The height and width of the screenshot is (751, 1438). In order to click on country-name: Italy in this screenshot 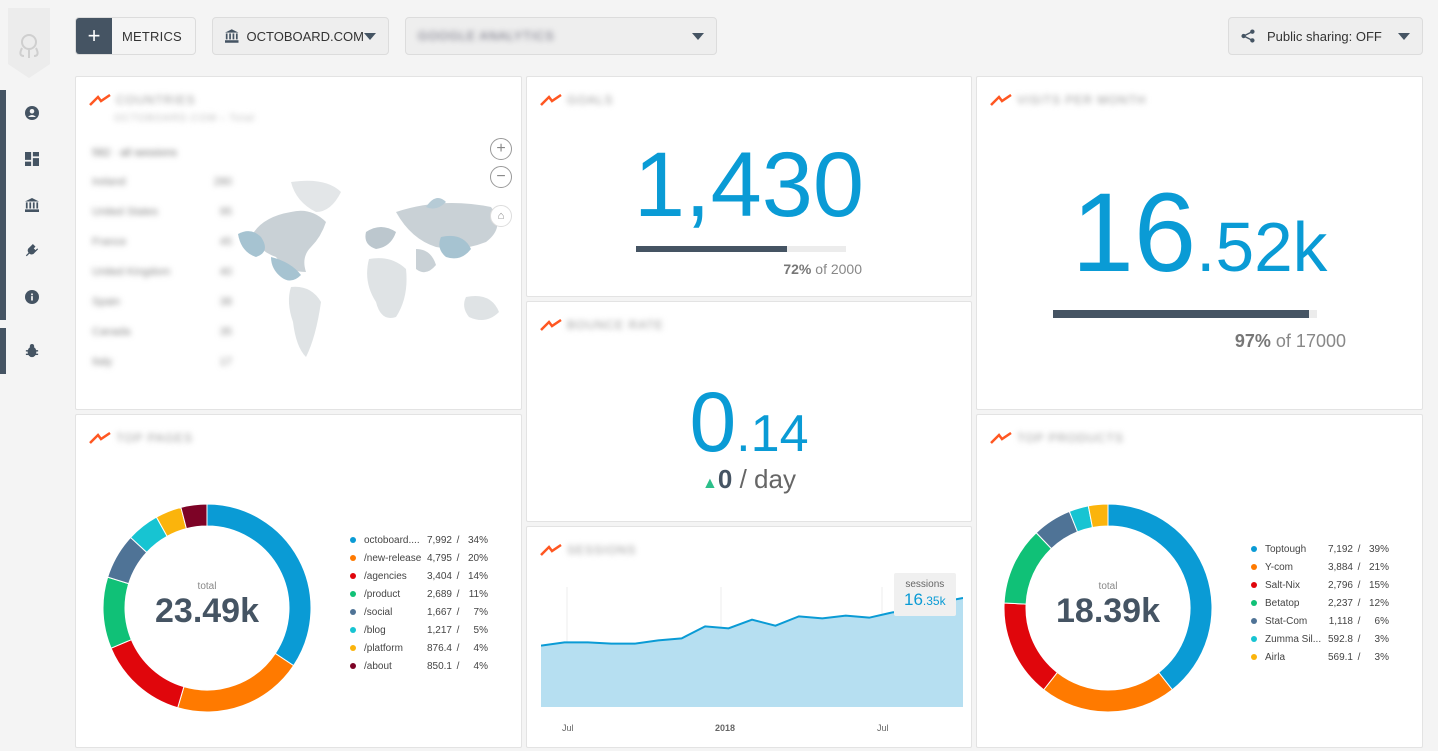, I will do `click(102, 362)`.